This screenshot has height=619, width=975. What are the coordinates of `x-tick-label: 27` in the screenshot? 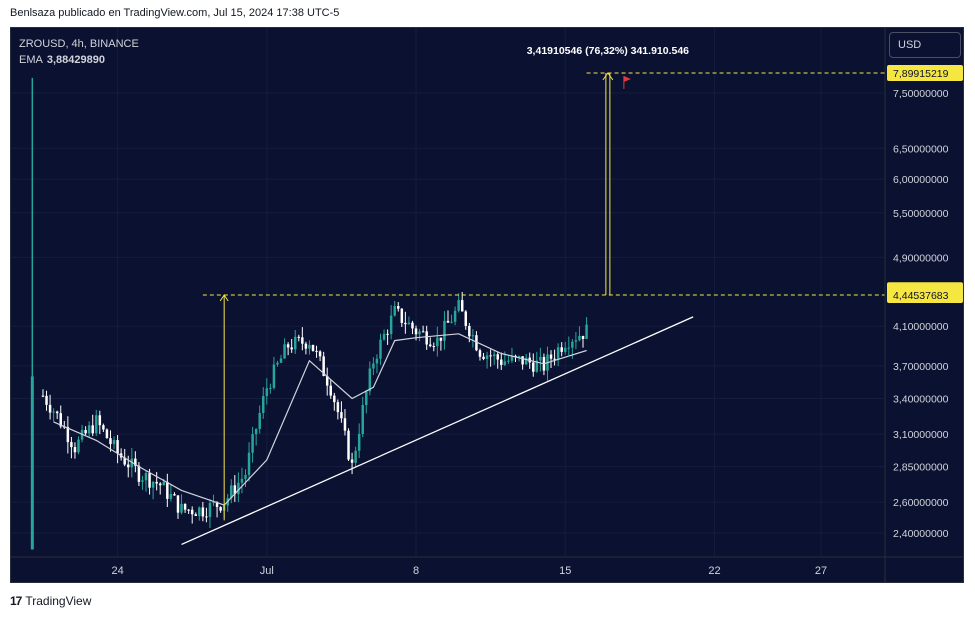 It's located at (821, 571).